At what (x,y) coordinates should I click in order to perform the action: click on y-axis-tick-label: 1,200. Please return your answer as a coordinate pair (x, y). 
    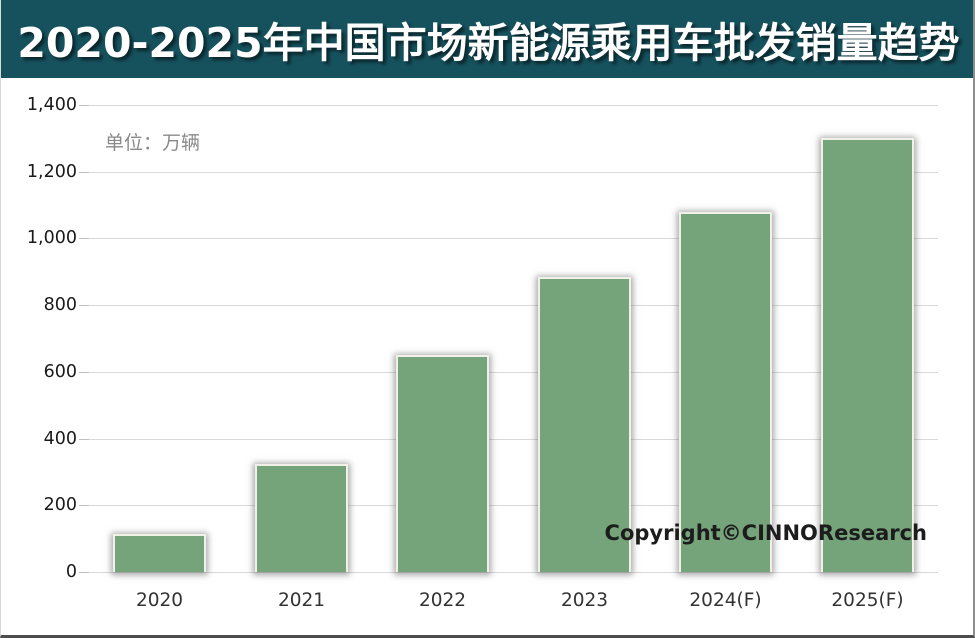
    Looking at the image, I should click on (51, 172).